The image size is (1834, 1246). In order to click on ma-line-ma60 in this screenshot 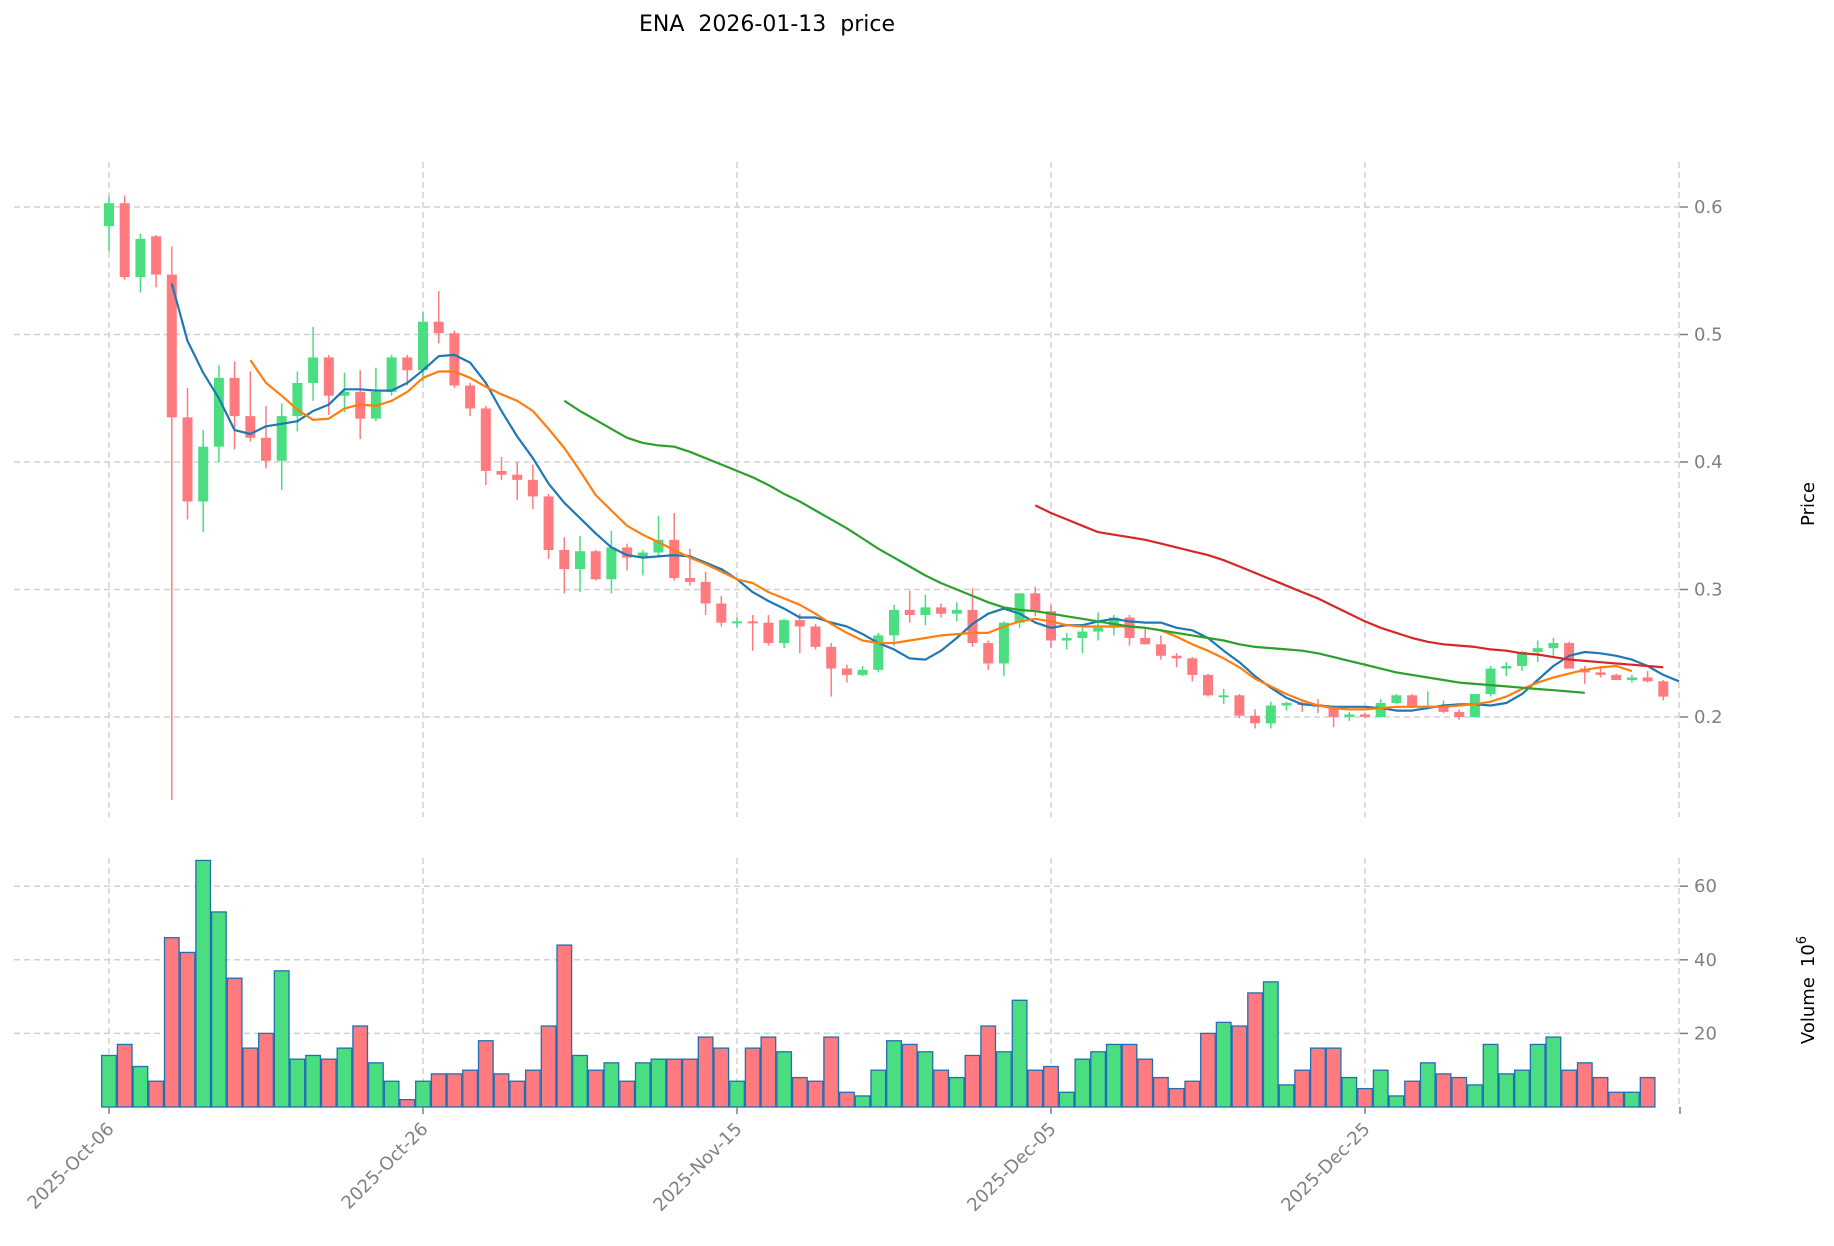, I will do `click(1349, 586)`.